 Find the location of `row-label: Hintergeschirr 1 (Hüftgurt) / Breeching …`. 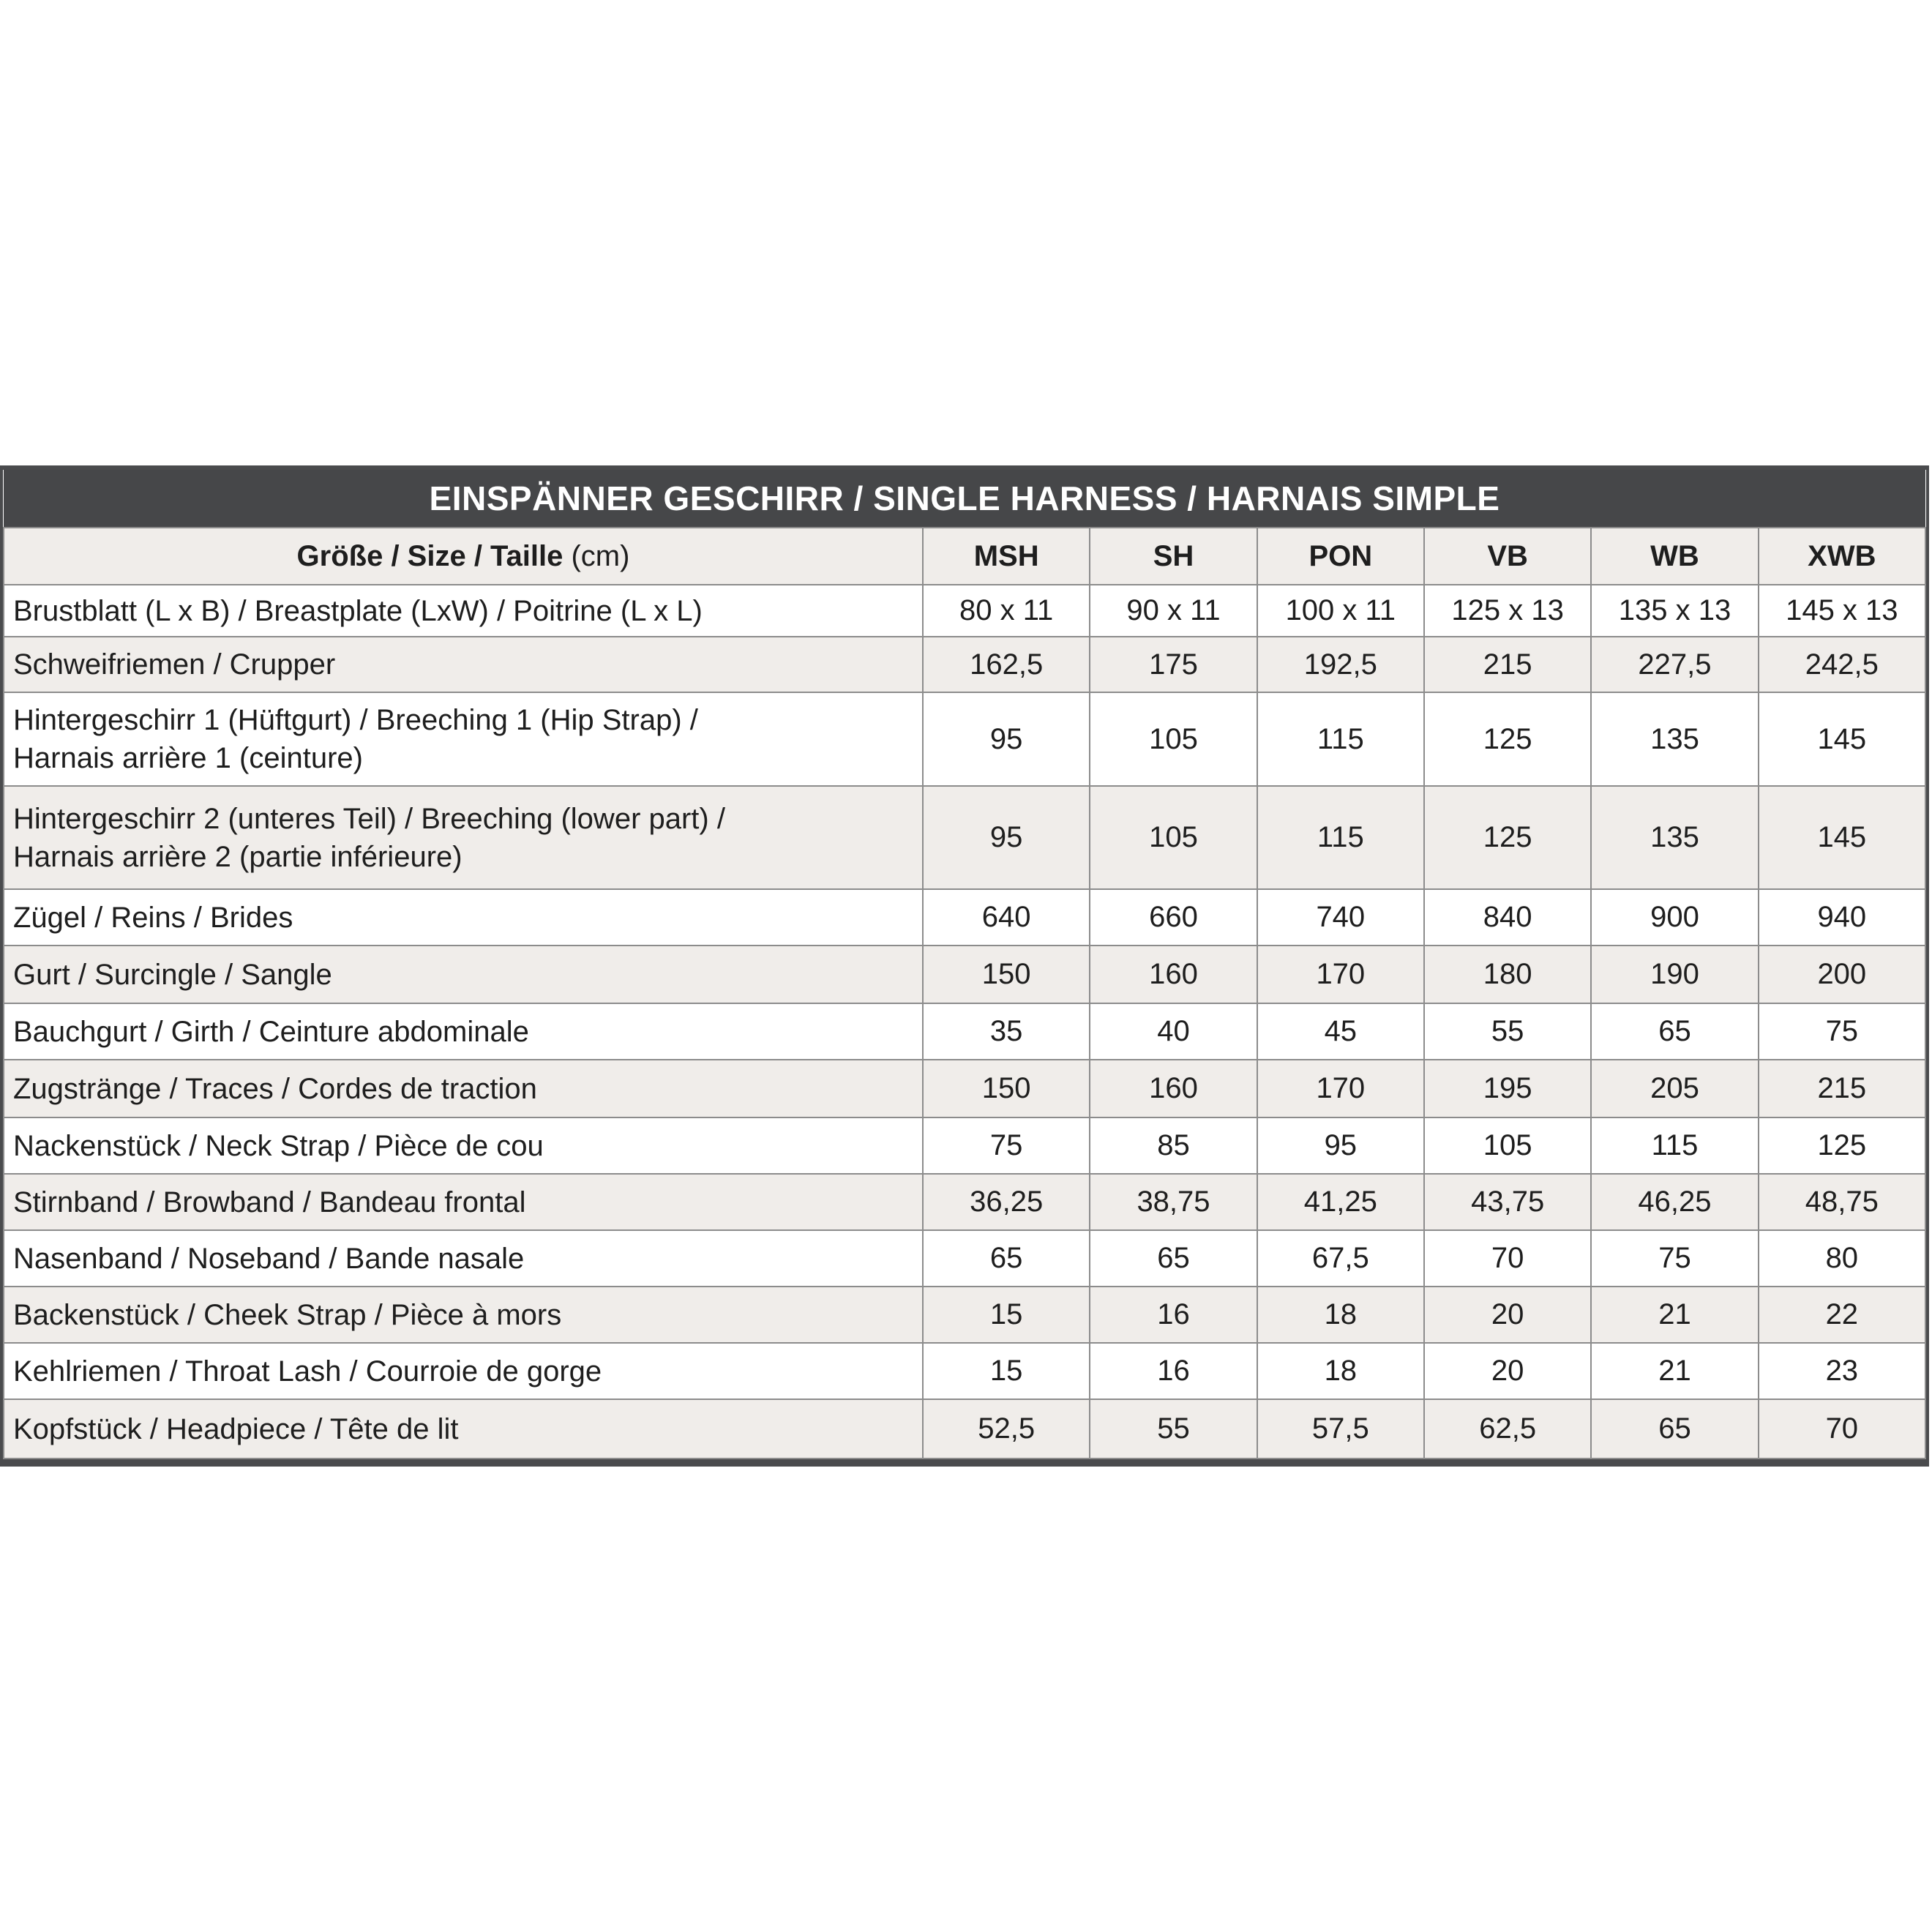

row-label: Hintergeschirr 1 (Hüftgurt) / Breeching … is located at coordinates (463, 739).